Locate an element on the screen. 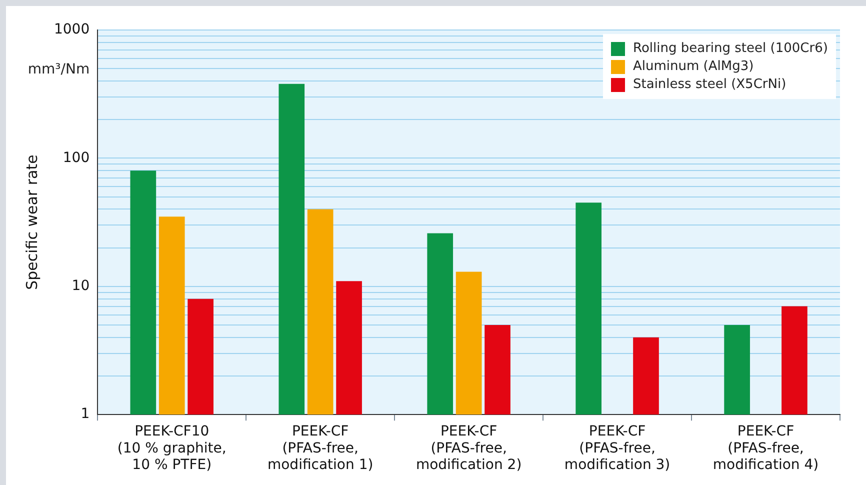 The height and width of the screenshot is (485, 866). legend-label: Rolling bearing steel (100Cr6) is located at coordinates (730, 48).